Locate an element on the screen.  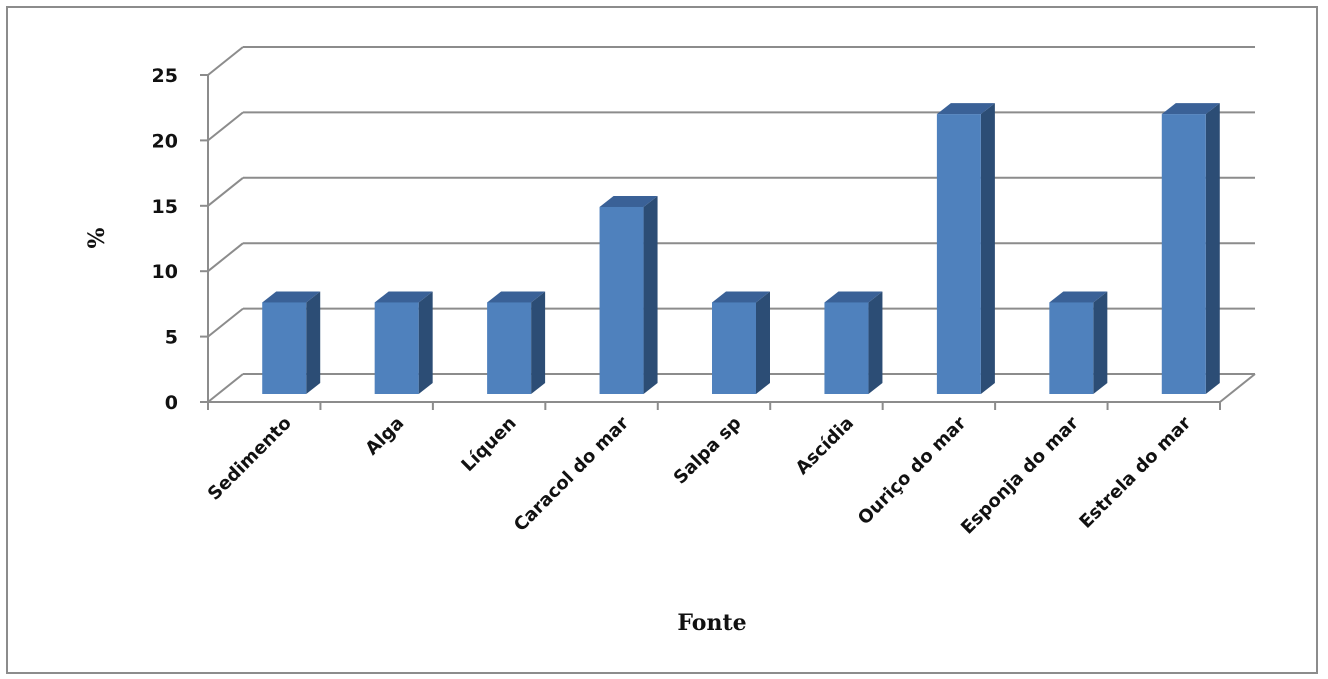
y-tick-label: 0 is located at coordinates (171, 403).